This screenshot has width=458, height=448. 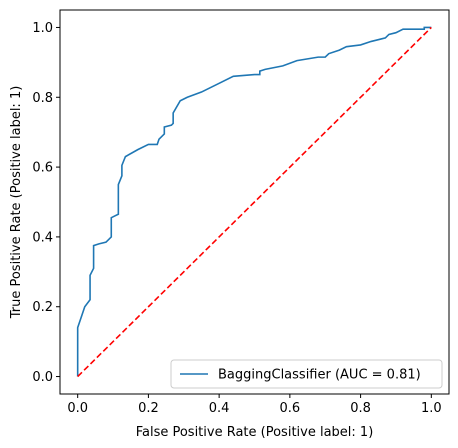 What do you see at coordinates (431, 408) in the screenshot?
I see `x-tick-label: 1.0` at bounding box center [431, 408].